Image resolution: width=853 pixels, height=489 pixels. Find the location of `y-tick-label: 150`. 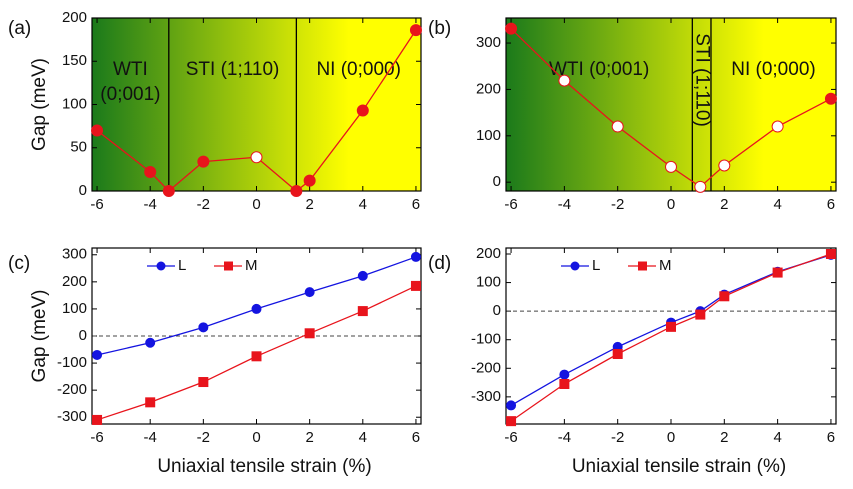

y-tick-label: 150 is located at coordinates (74, 60).